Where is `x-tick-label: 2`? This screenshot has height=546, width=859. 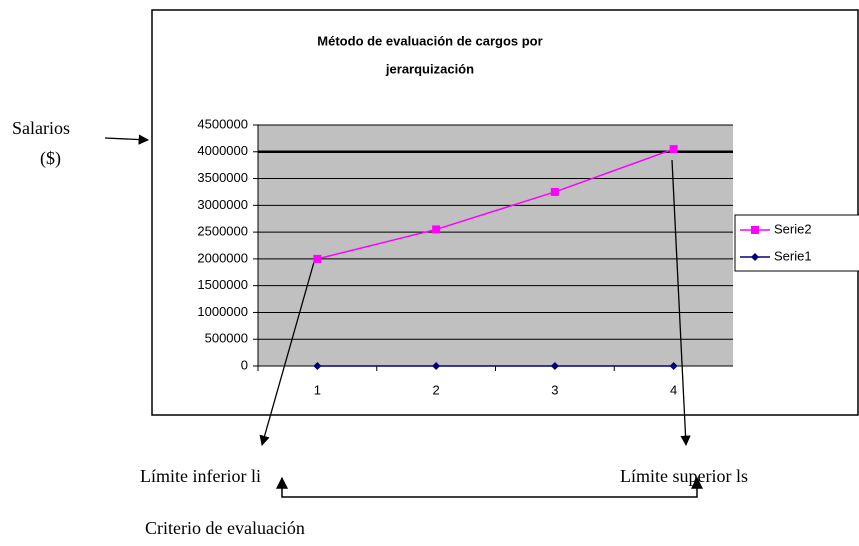 x-tick-label: 2 is located at coordinates (436, 389).